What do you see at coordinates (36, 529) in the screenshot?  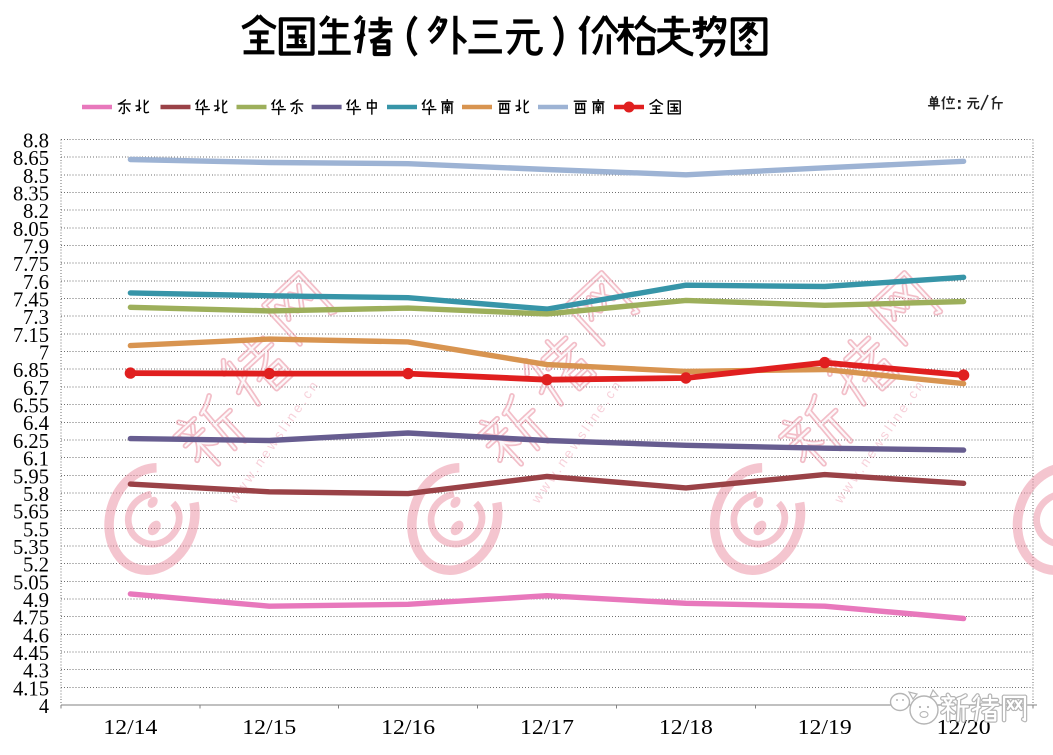 I see `svg-text: 5.5` at bounding box center [36, 529].